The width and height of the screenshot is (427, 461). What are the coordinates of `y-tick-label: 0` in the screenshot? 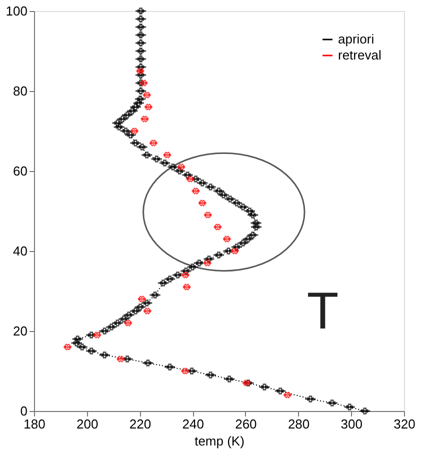 It's located at (24, 411).